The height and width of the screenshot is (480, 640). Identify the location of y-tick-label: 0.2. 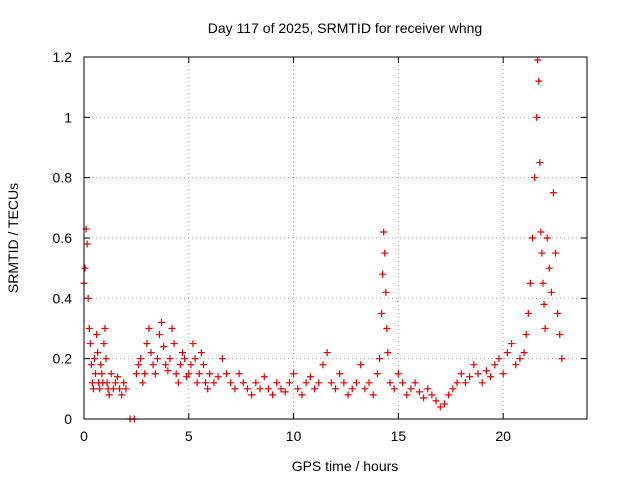
(63, 359).